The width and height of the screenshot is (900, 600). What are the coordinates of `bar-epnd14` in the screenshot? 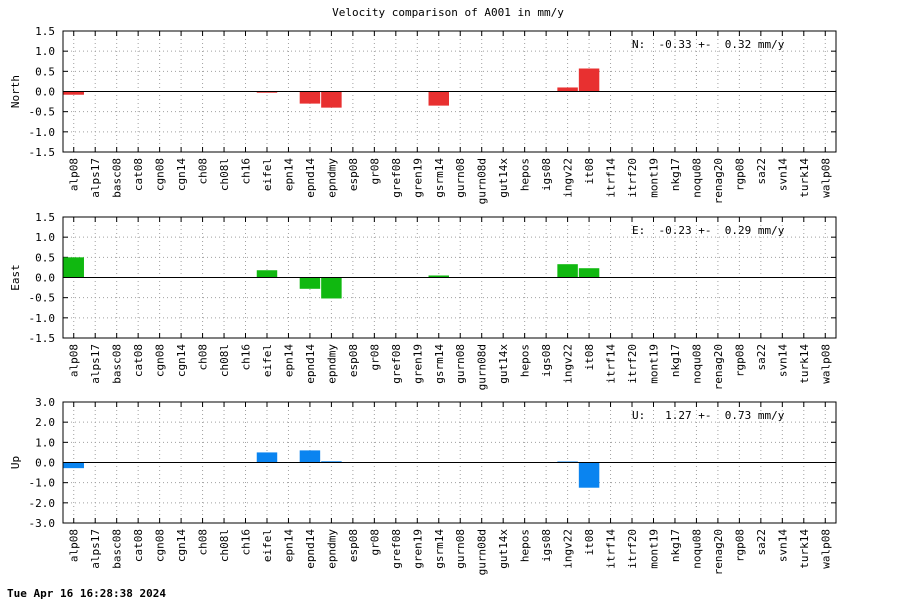 It's located at (310, 283).